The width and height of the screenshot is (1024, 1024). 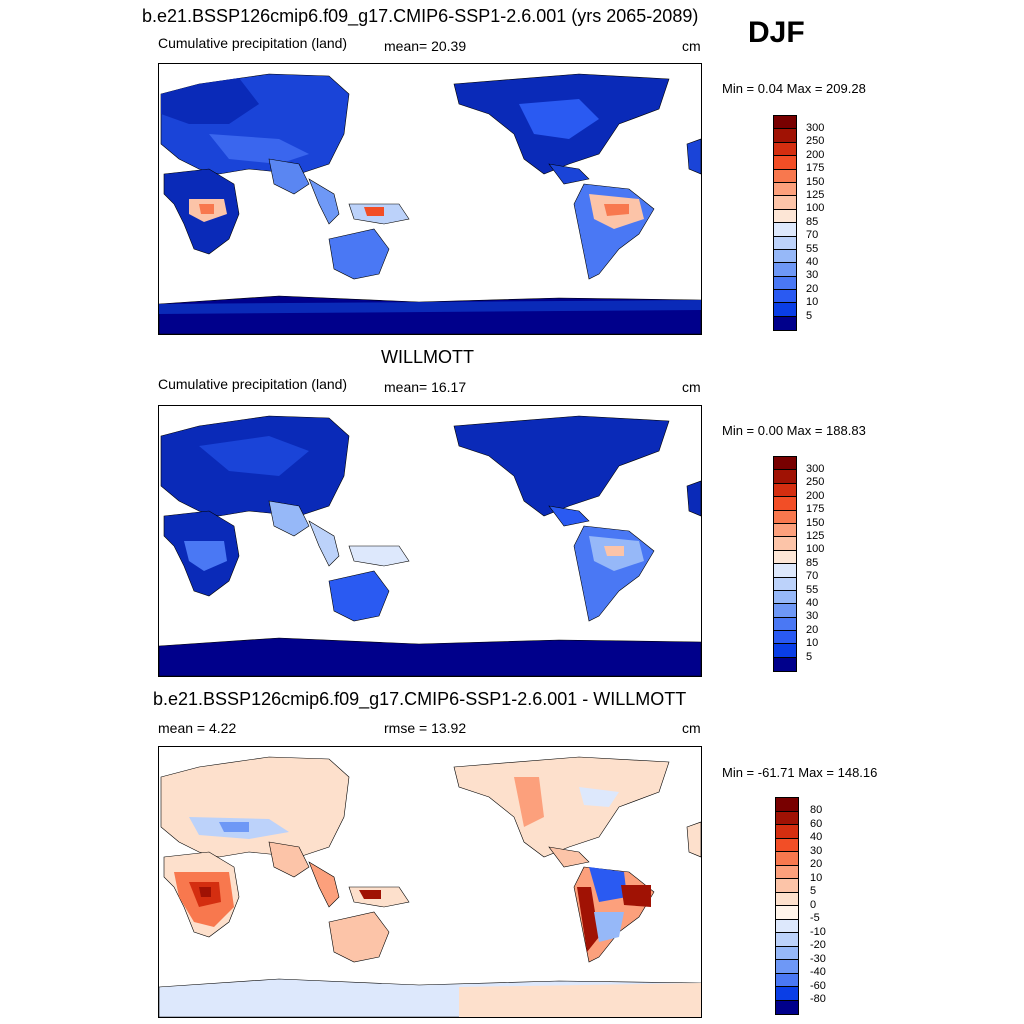 What do you see at coordinates (425, 728) in the screenshot?
I see `panel-3-rmse: rmse = 13.92` at bounding box center [425, 728].